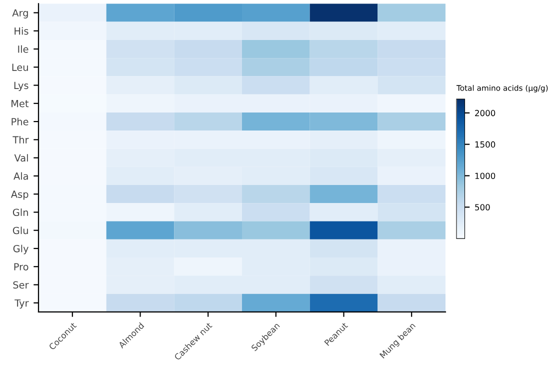 The image size is (550, 367). Describe the element at coordinates (21, 86) in the screenshot. I see `y-tick-label: Lys` at that location.